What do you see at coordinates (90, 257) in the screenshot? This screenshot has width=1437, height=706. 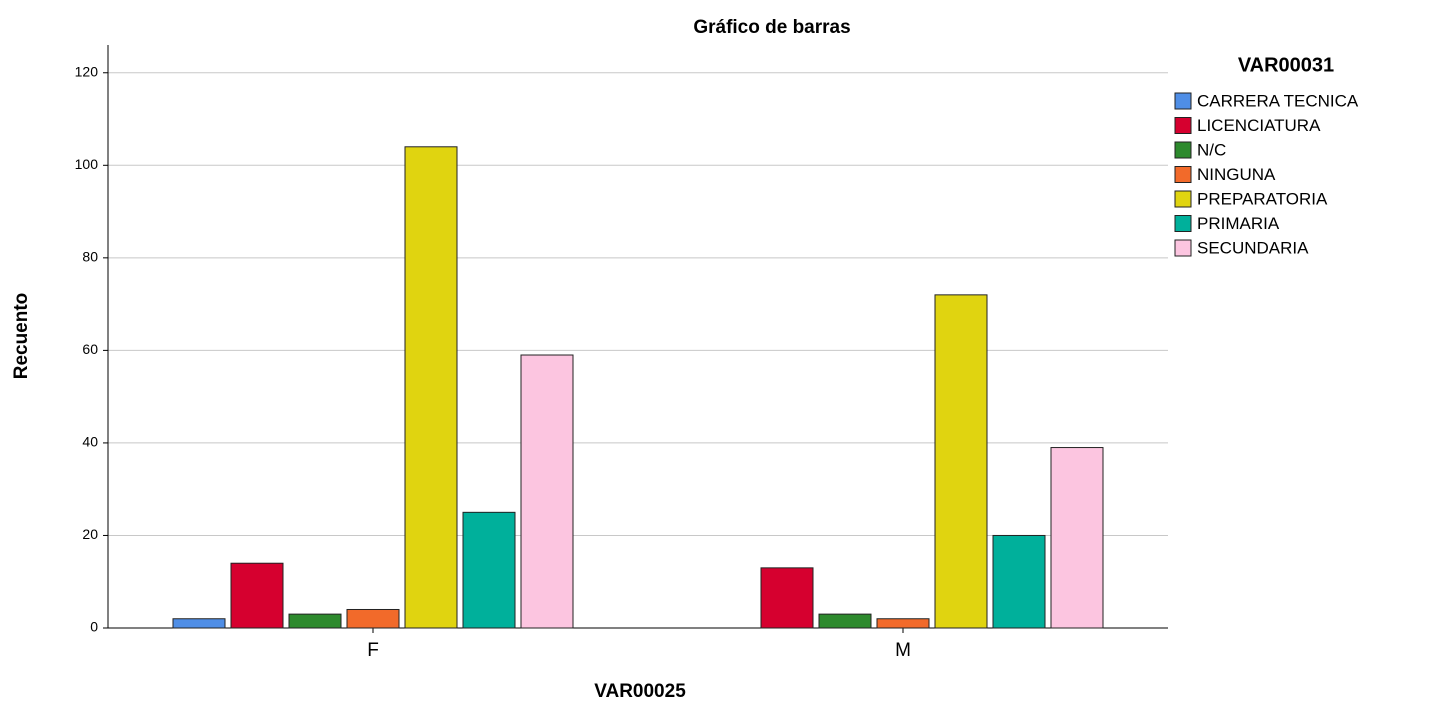 I see `y-tick-label: 80` at bounding box center [90, 257].